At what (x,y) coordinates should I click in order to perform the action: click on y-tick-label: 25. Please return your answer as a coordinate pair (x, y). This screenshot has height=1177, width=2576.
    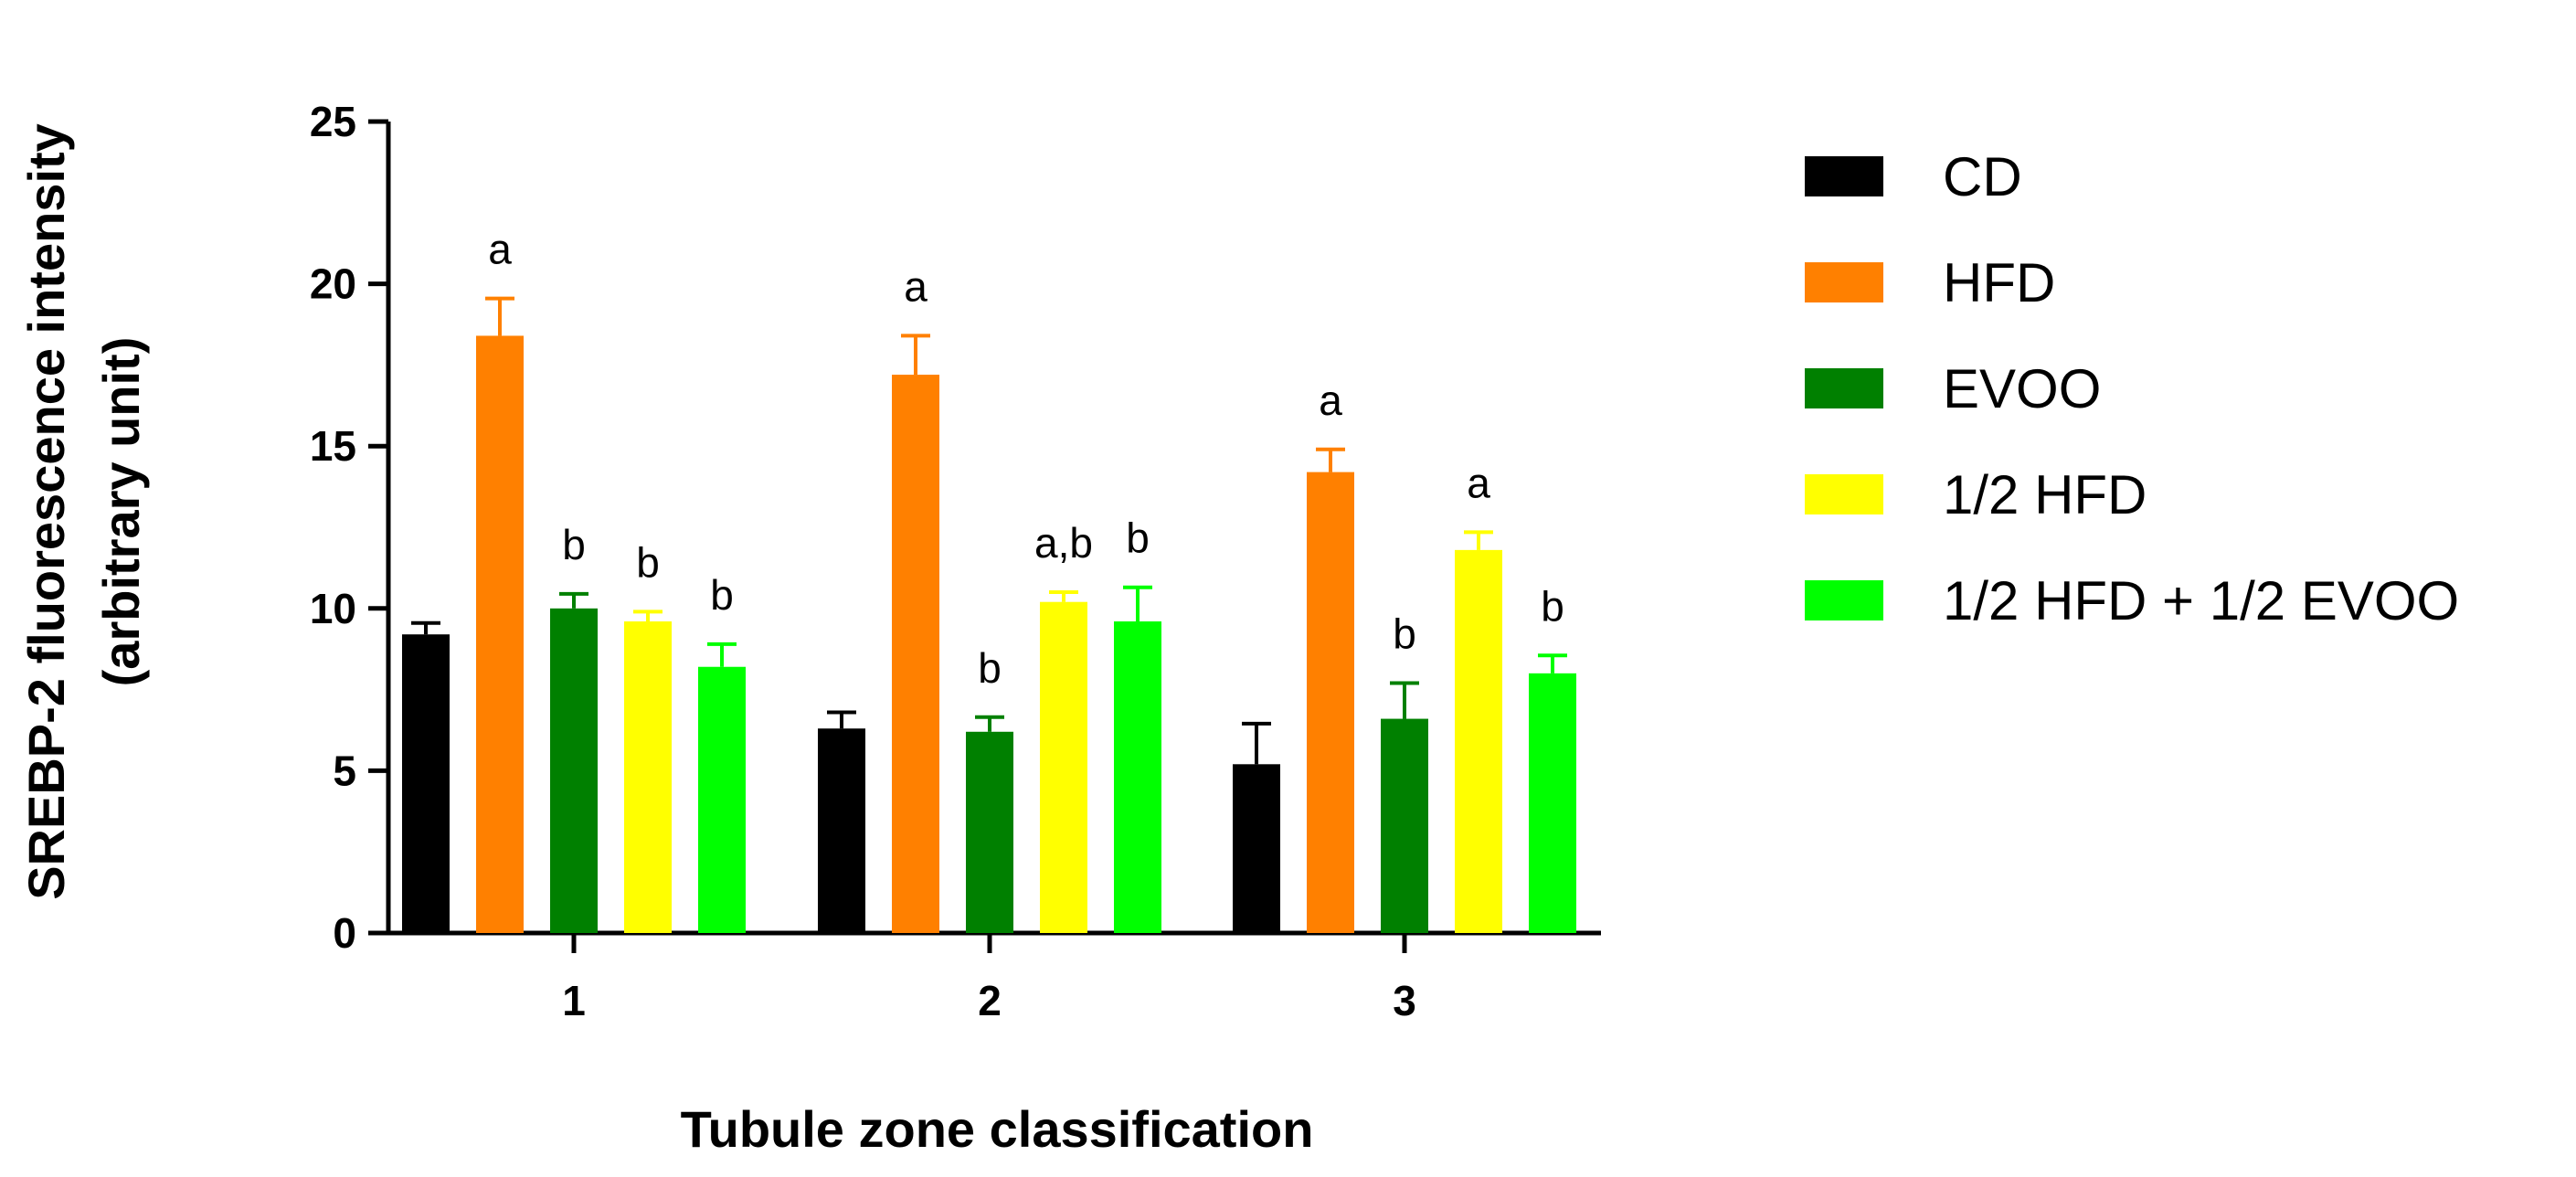
    Looking at the image, I should click on (333, 121).